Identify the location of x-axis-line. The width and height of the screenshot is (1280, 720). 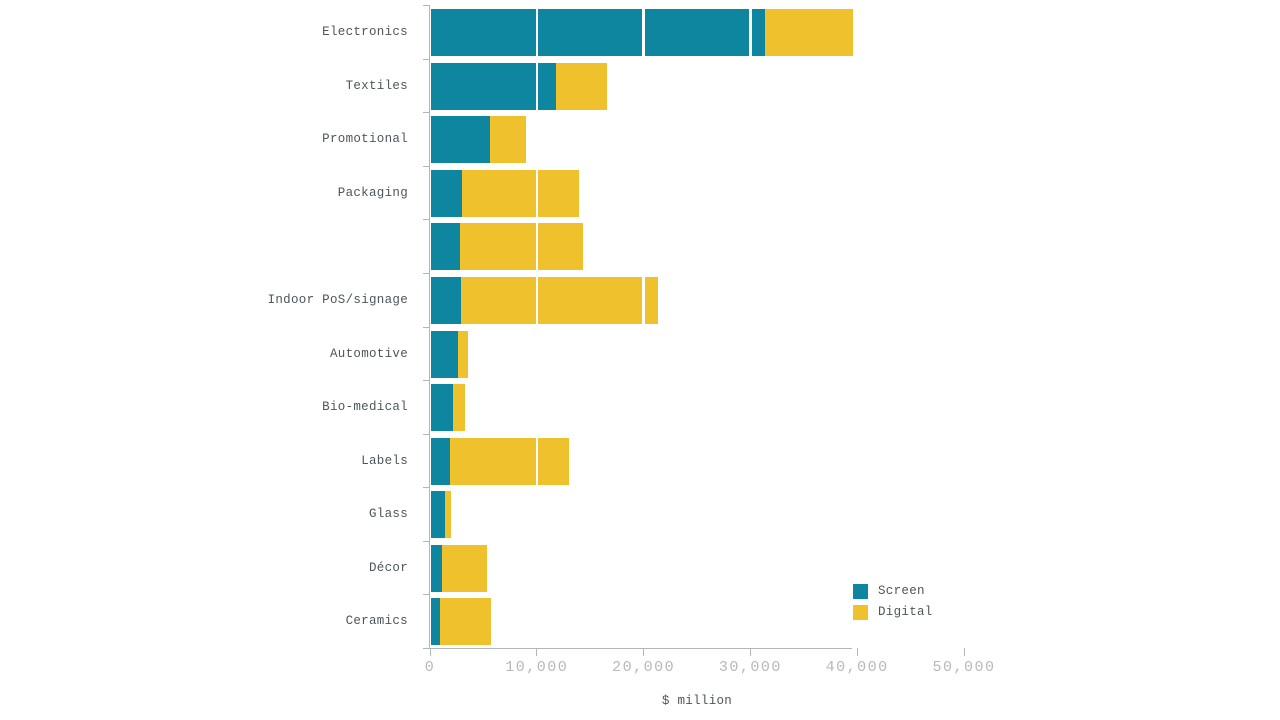
(640, 648).